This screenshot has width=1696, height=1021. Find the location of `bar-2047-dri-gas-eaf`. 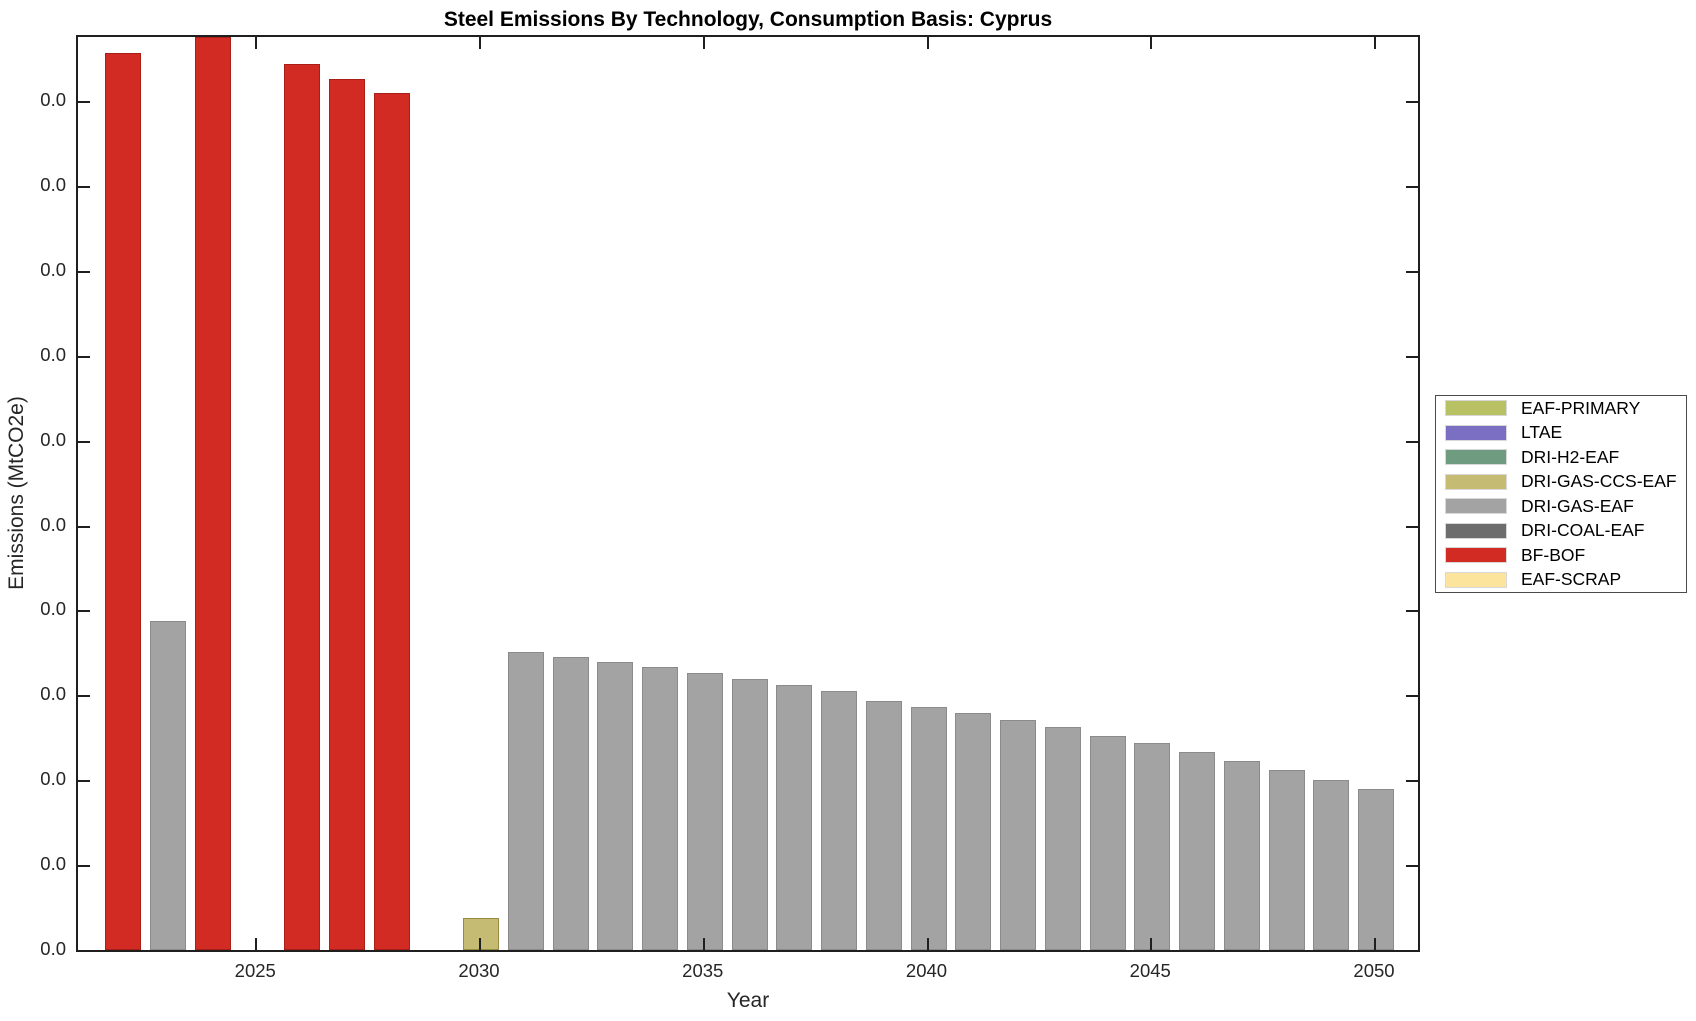

bar-2047-dri-gas-eaf is located at coordinates (1241, 855).